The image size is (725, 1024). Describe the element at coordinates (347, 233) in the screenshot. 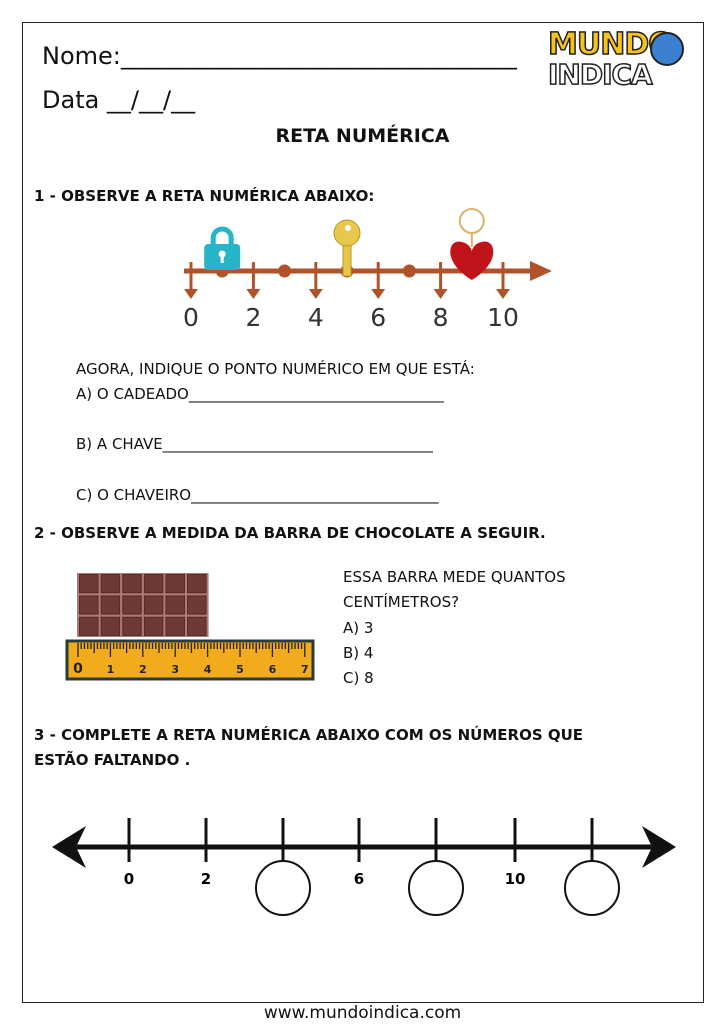

I see `key-icon` at that location.